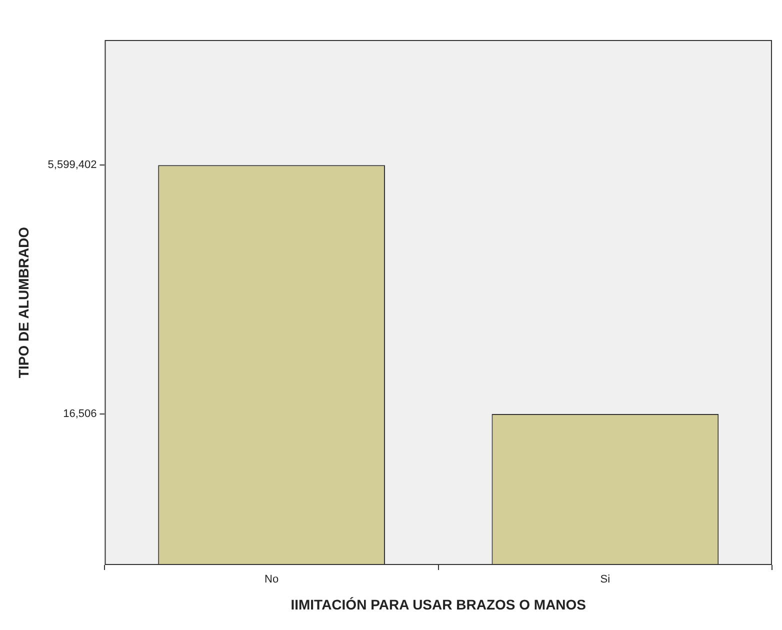 Image resolution: width=782 pixels, height=630 pixels. What do you see at coordinates (23, 302) in the screenshot?
I see `y-axis-title: TIPO DE ALUMBRADO` at bounding box center [23, 302].